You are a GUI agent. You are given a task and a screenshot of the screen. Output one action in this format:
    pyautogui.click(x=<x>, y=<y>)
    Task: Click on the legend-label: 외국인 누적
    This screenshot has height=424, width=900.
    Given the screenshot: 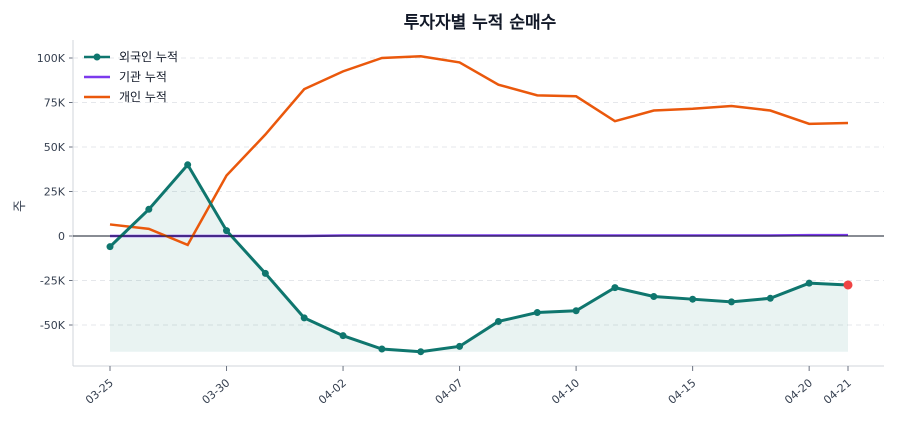 What is the action you would take?
    pyautogui.click(x=148, y=57)
    